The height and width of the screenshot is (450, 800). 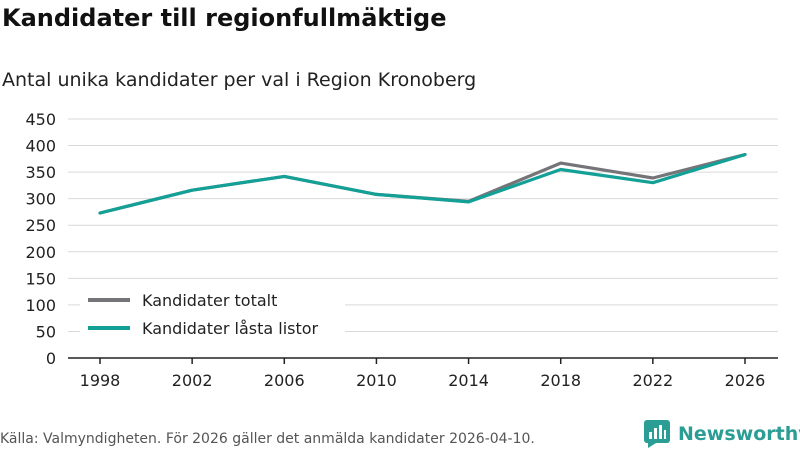 I want to click on series-line-totalt, so click(x=422, y=184).